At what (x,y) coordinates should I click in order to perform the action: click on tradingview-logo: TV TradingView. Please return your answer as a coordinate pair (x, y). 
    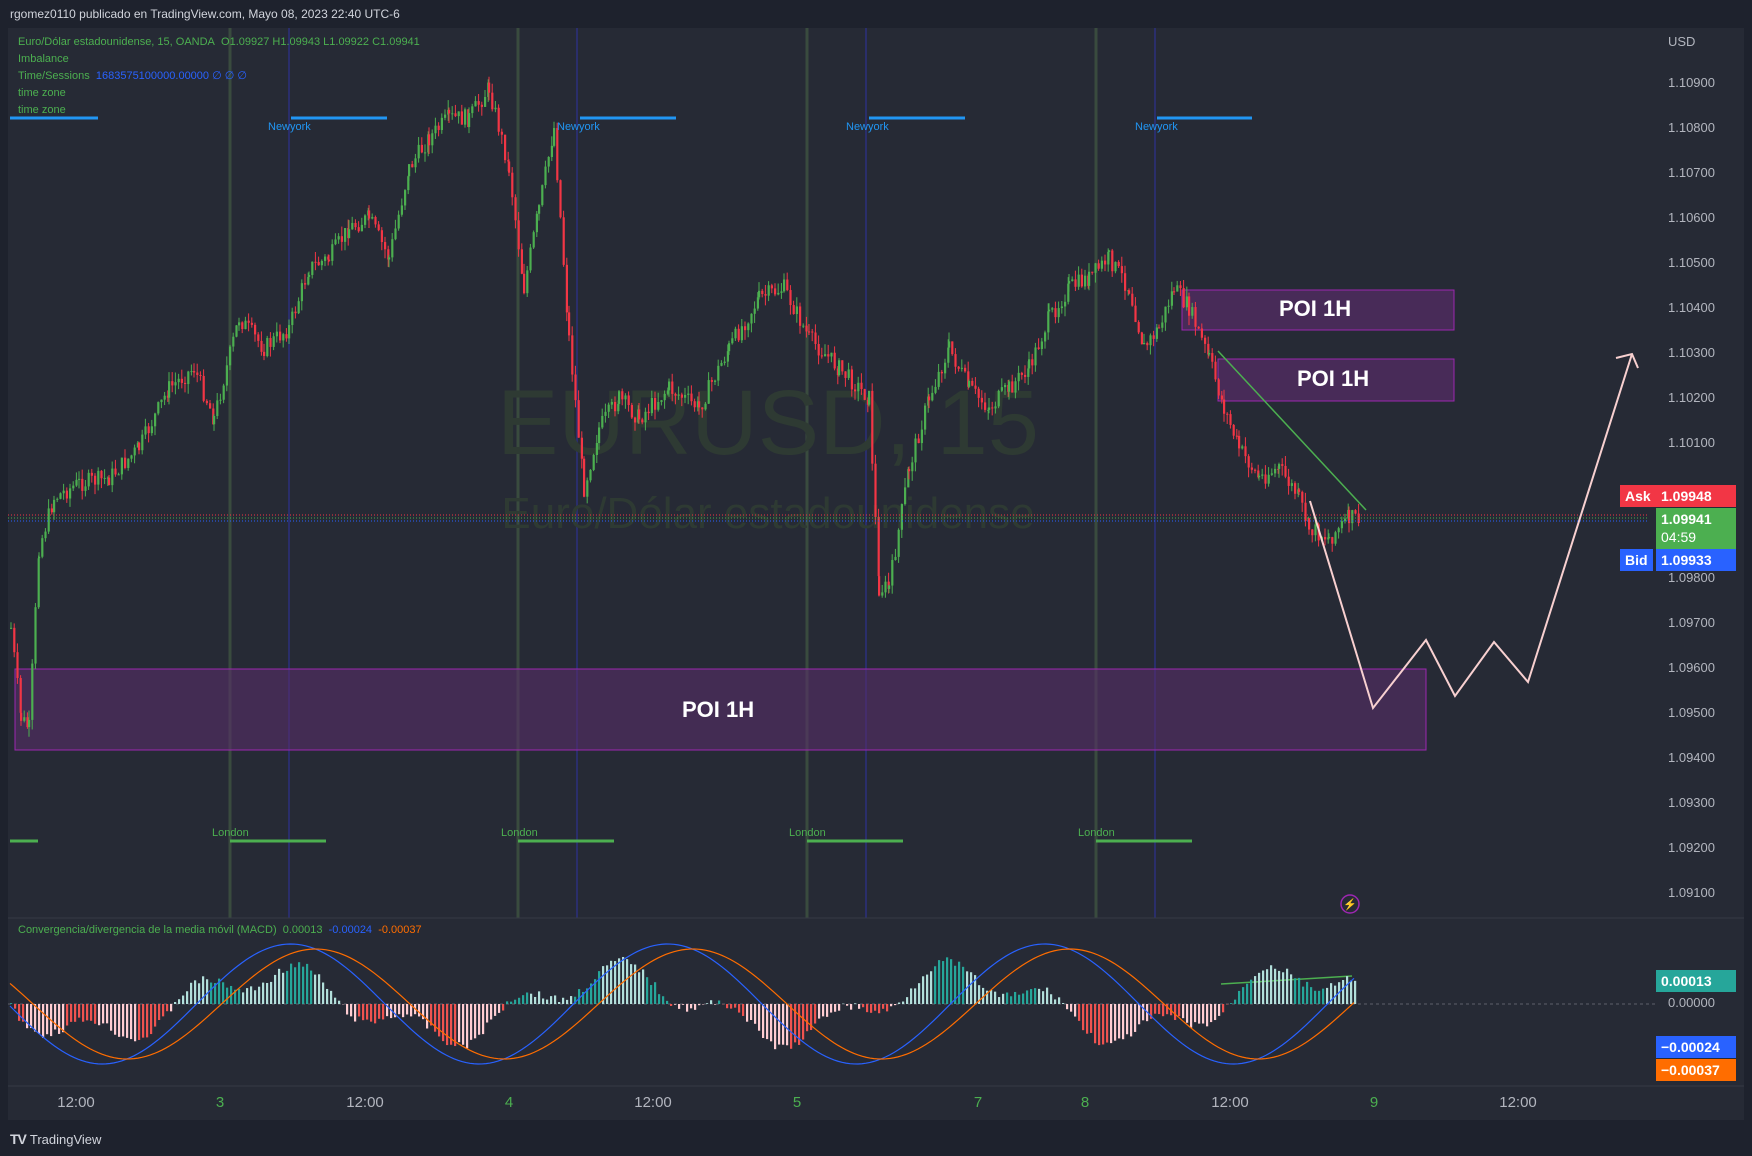
    Looking at the image, I should click on (55, 1139).